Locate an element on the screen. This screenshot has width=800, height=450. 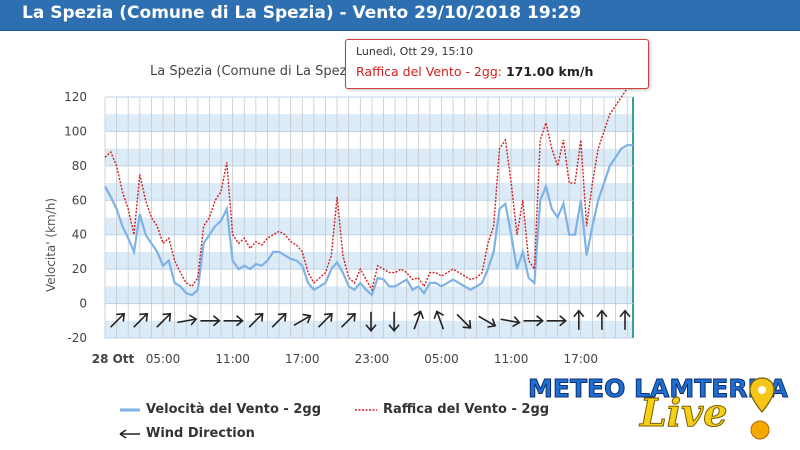
y-tick-label: 100 is located at coordinates (75, 131).